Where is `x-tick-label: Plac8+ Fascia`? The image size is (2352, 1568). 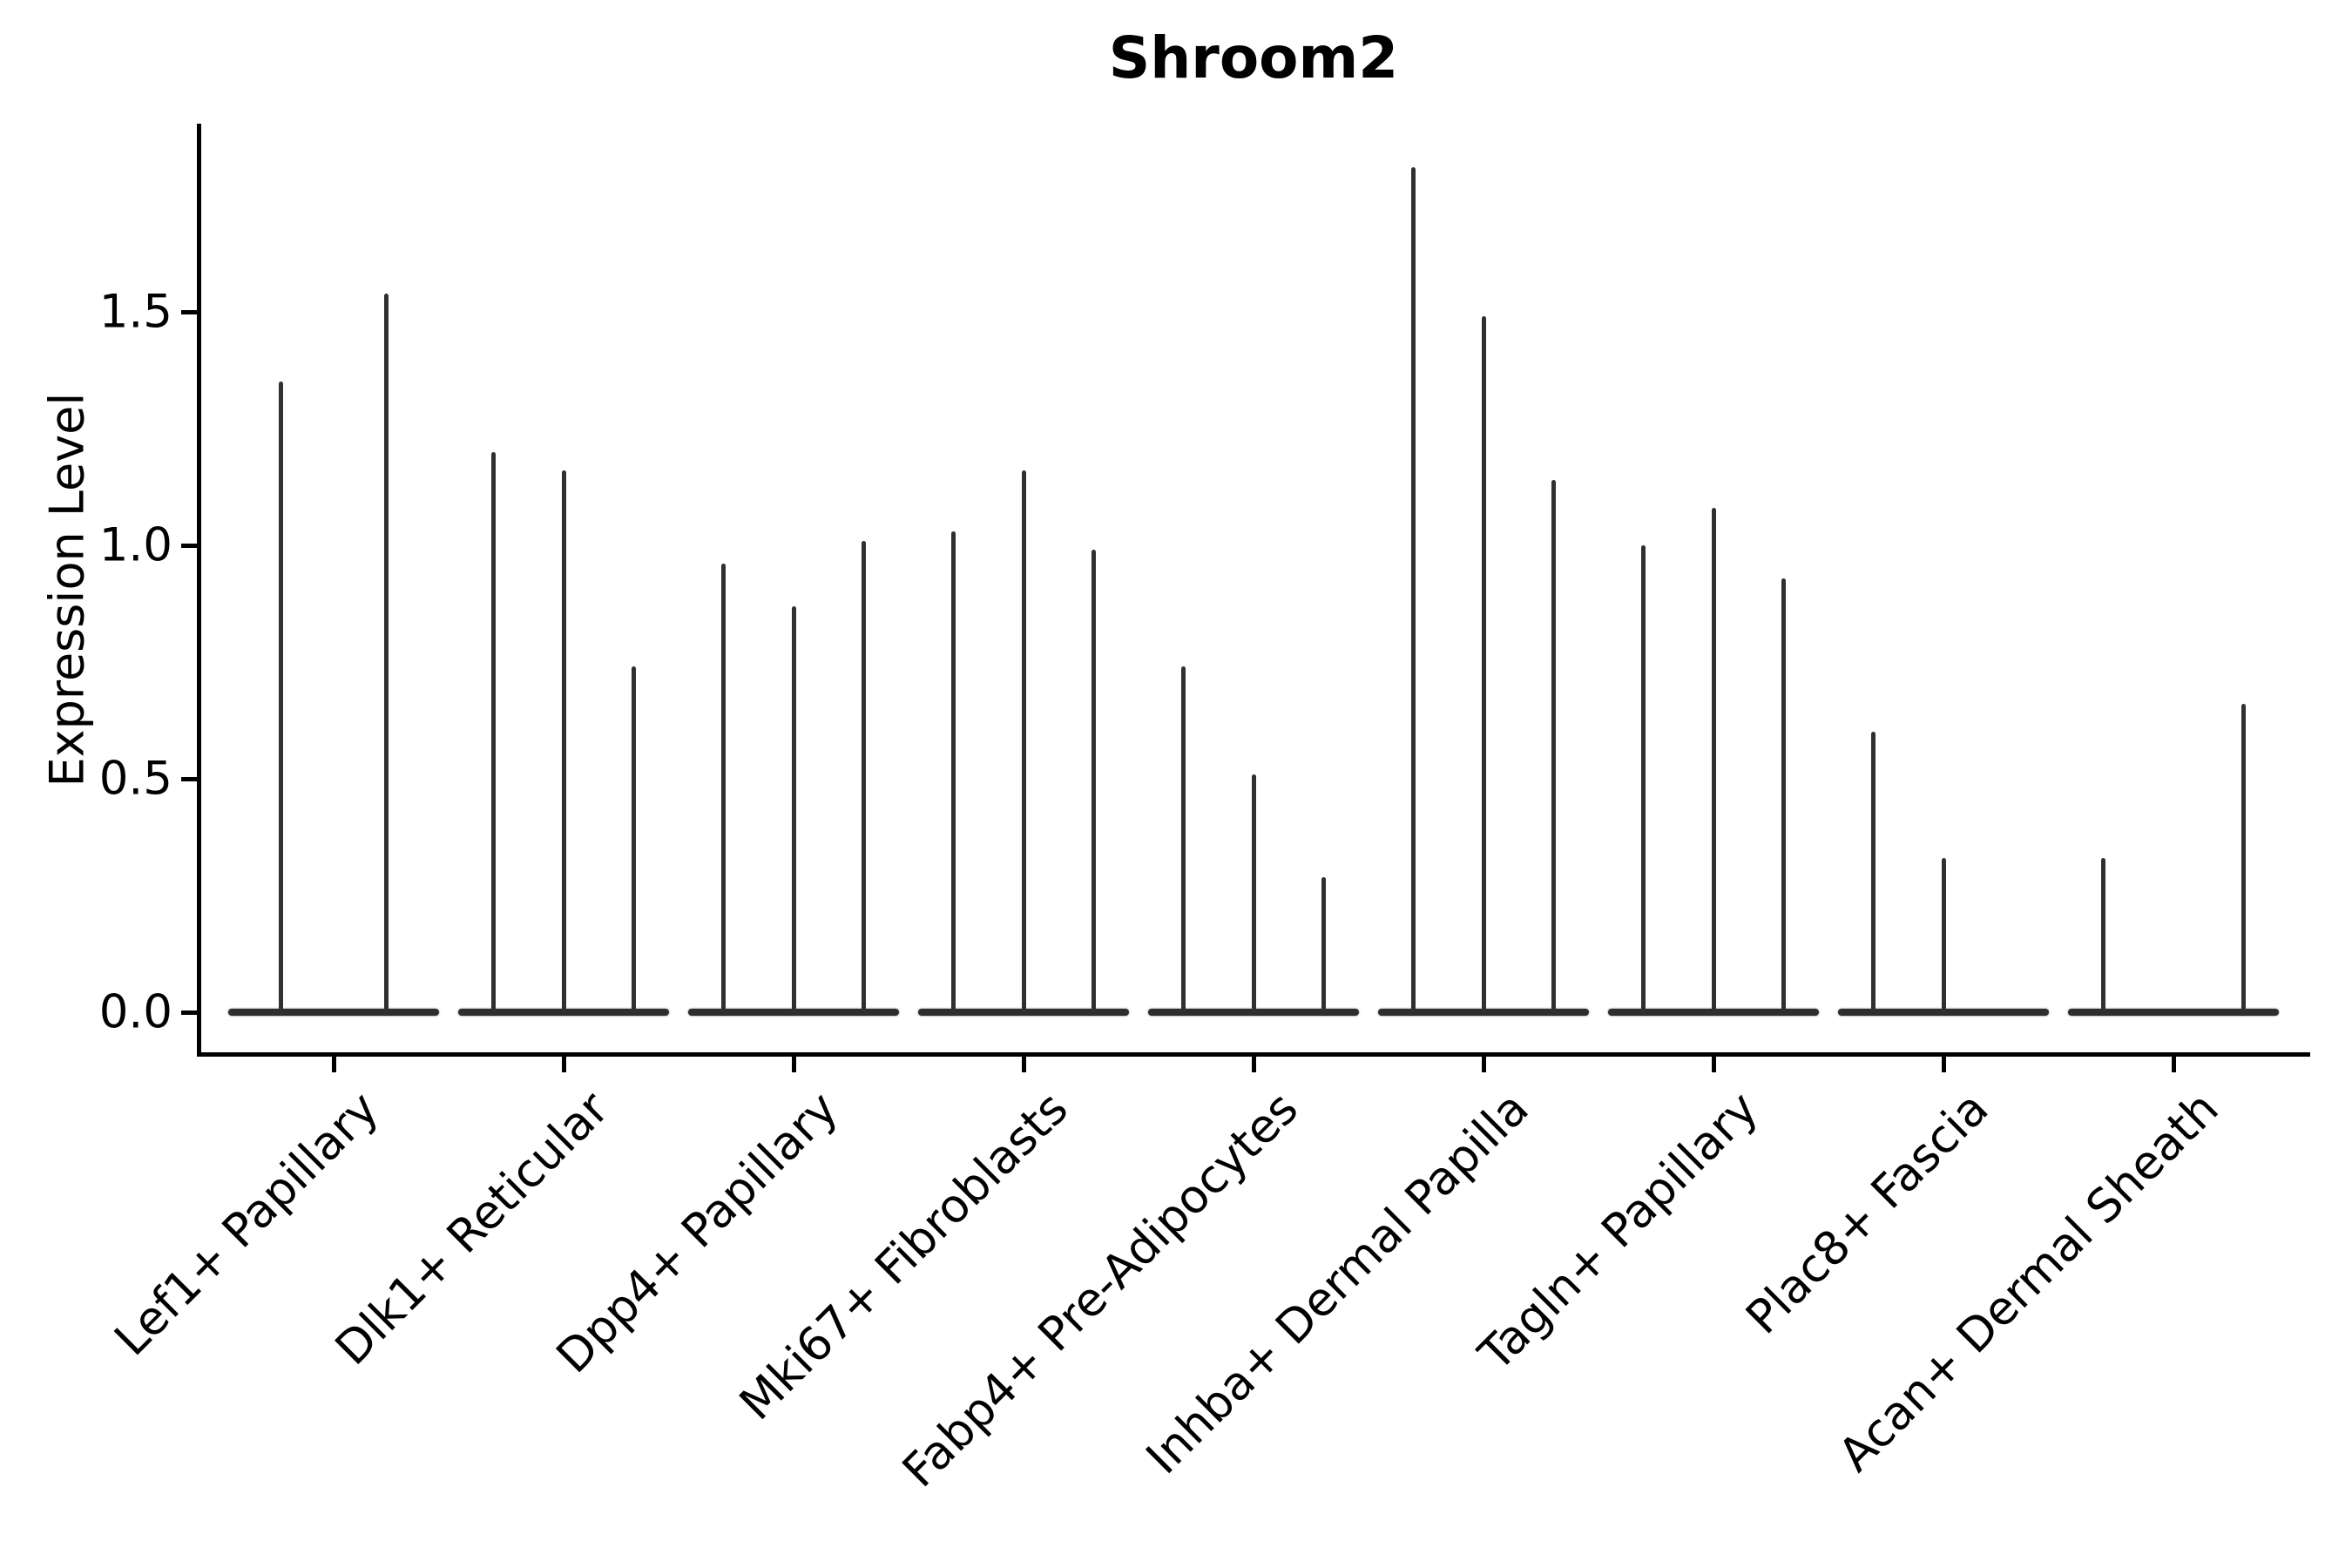 x-tick-label: Plac8+ Fascia is located at coordinates (1867, 1213).